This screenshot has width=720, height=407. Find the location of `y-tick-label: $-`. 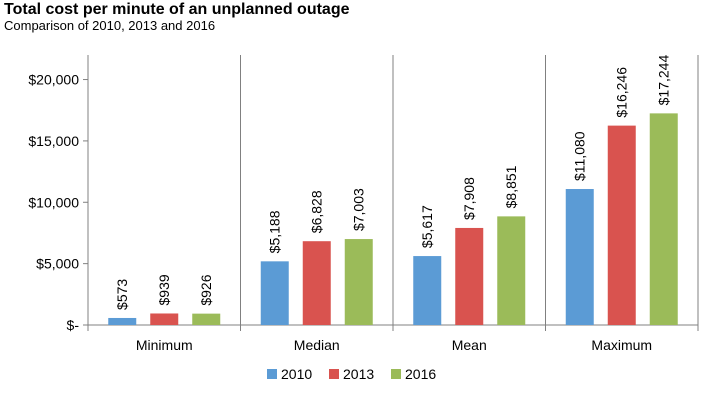

y-tick-label: $- is located at coordinates (73, 325).